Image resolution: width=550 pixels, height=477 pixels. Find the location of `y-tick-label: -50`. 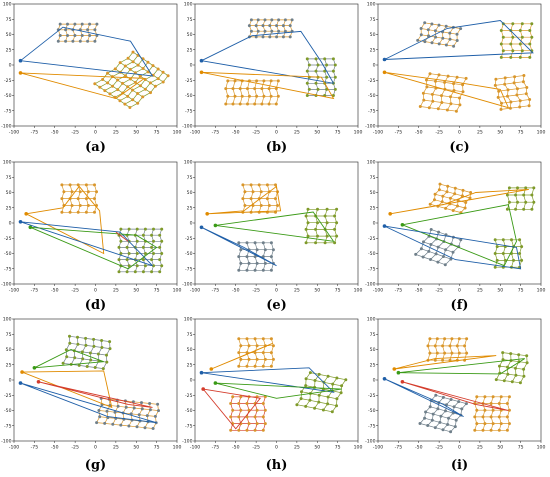

y-tick-label: -50 is located at coordinates (189, 411).